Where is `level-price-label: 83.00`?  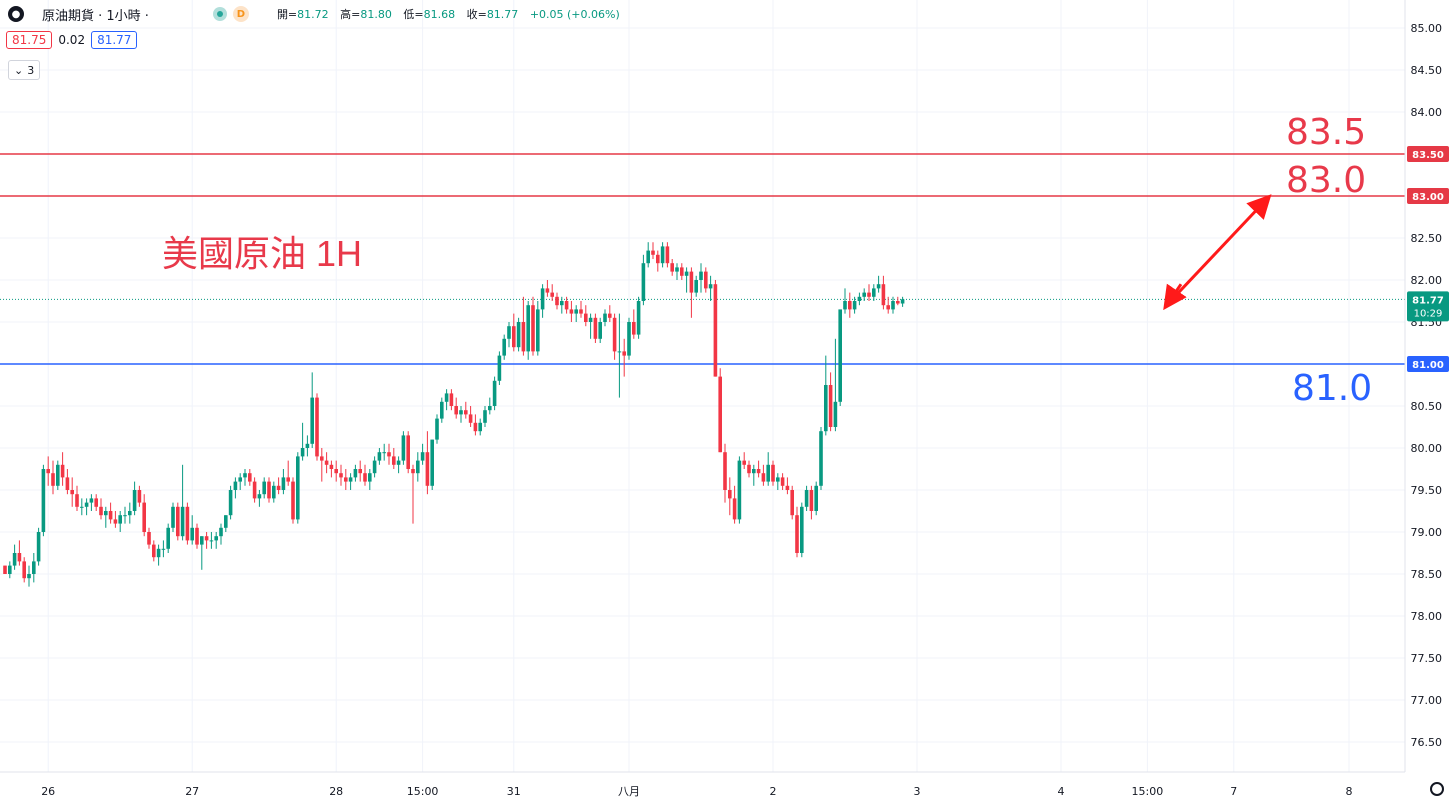 level-price-label: 83.00 is located at coordinates (1428, 197).